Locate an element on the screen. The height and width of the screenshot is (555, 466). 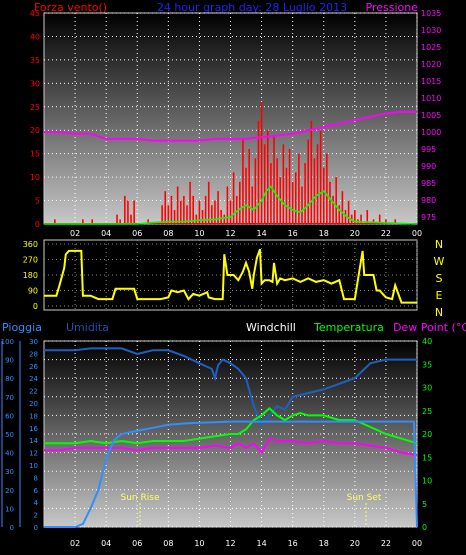
rain-tick-label: 20 is located at coordinates (33, 404).